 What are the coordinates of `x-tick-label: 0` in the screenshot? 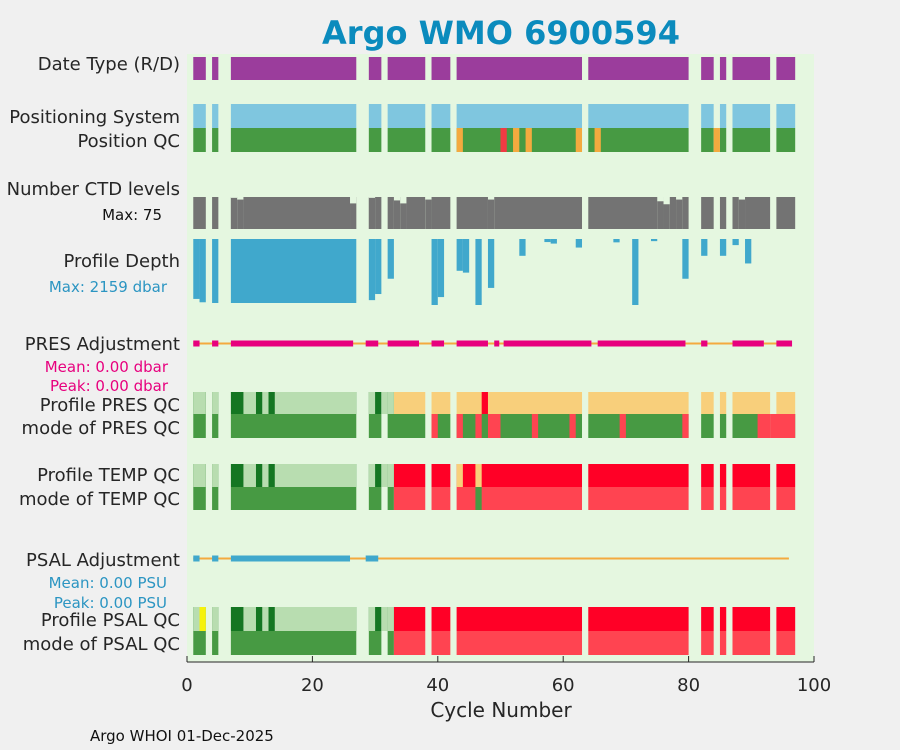 It's located at (186, 685).